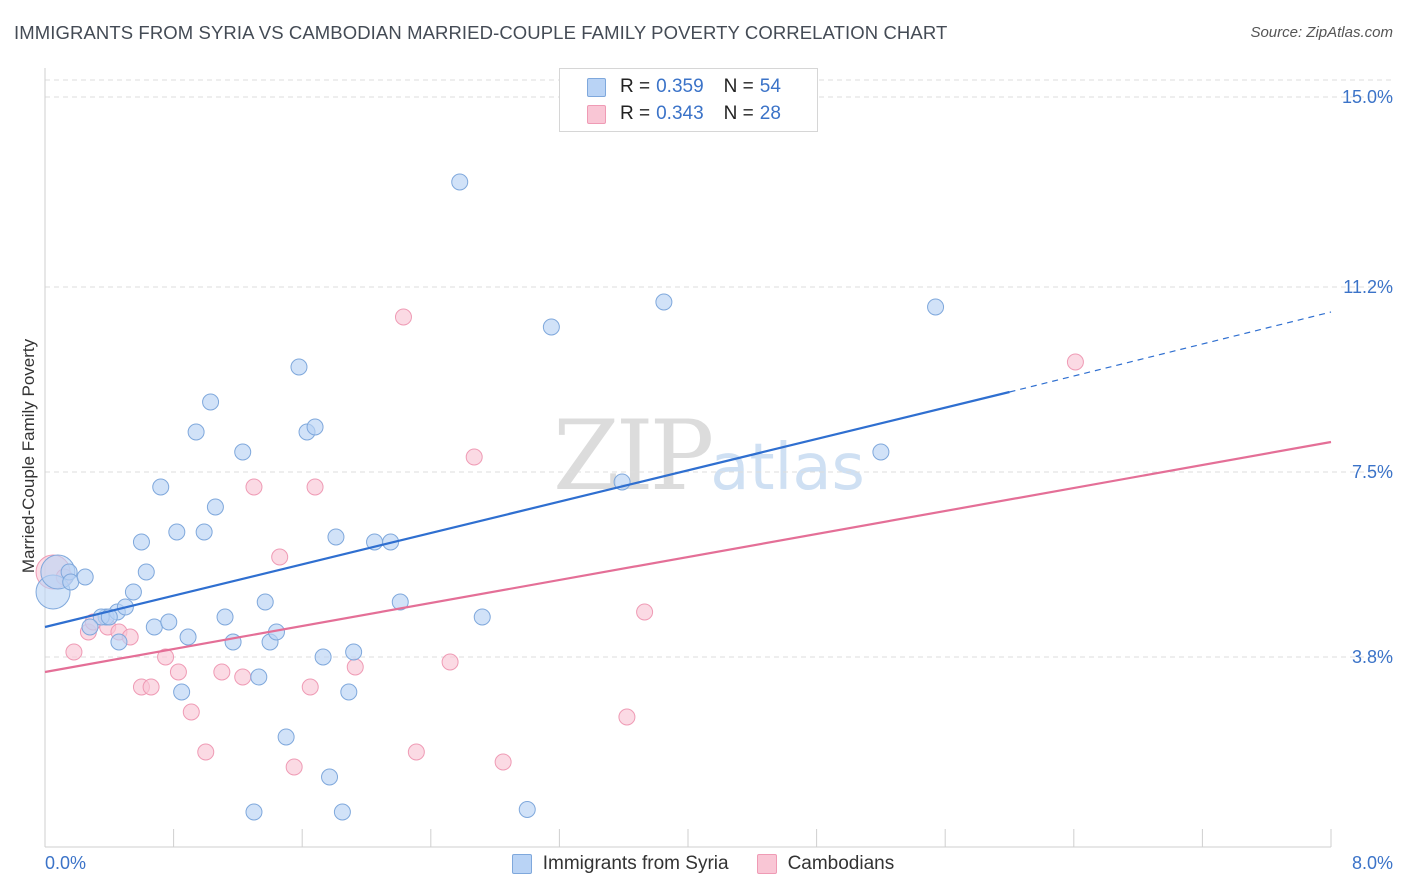 This screenshot has height=892, width=1406. Describe the element at coordinates (65, 863) in the screenshot. I see `x-tick-label: 0.0%` at that location.